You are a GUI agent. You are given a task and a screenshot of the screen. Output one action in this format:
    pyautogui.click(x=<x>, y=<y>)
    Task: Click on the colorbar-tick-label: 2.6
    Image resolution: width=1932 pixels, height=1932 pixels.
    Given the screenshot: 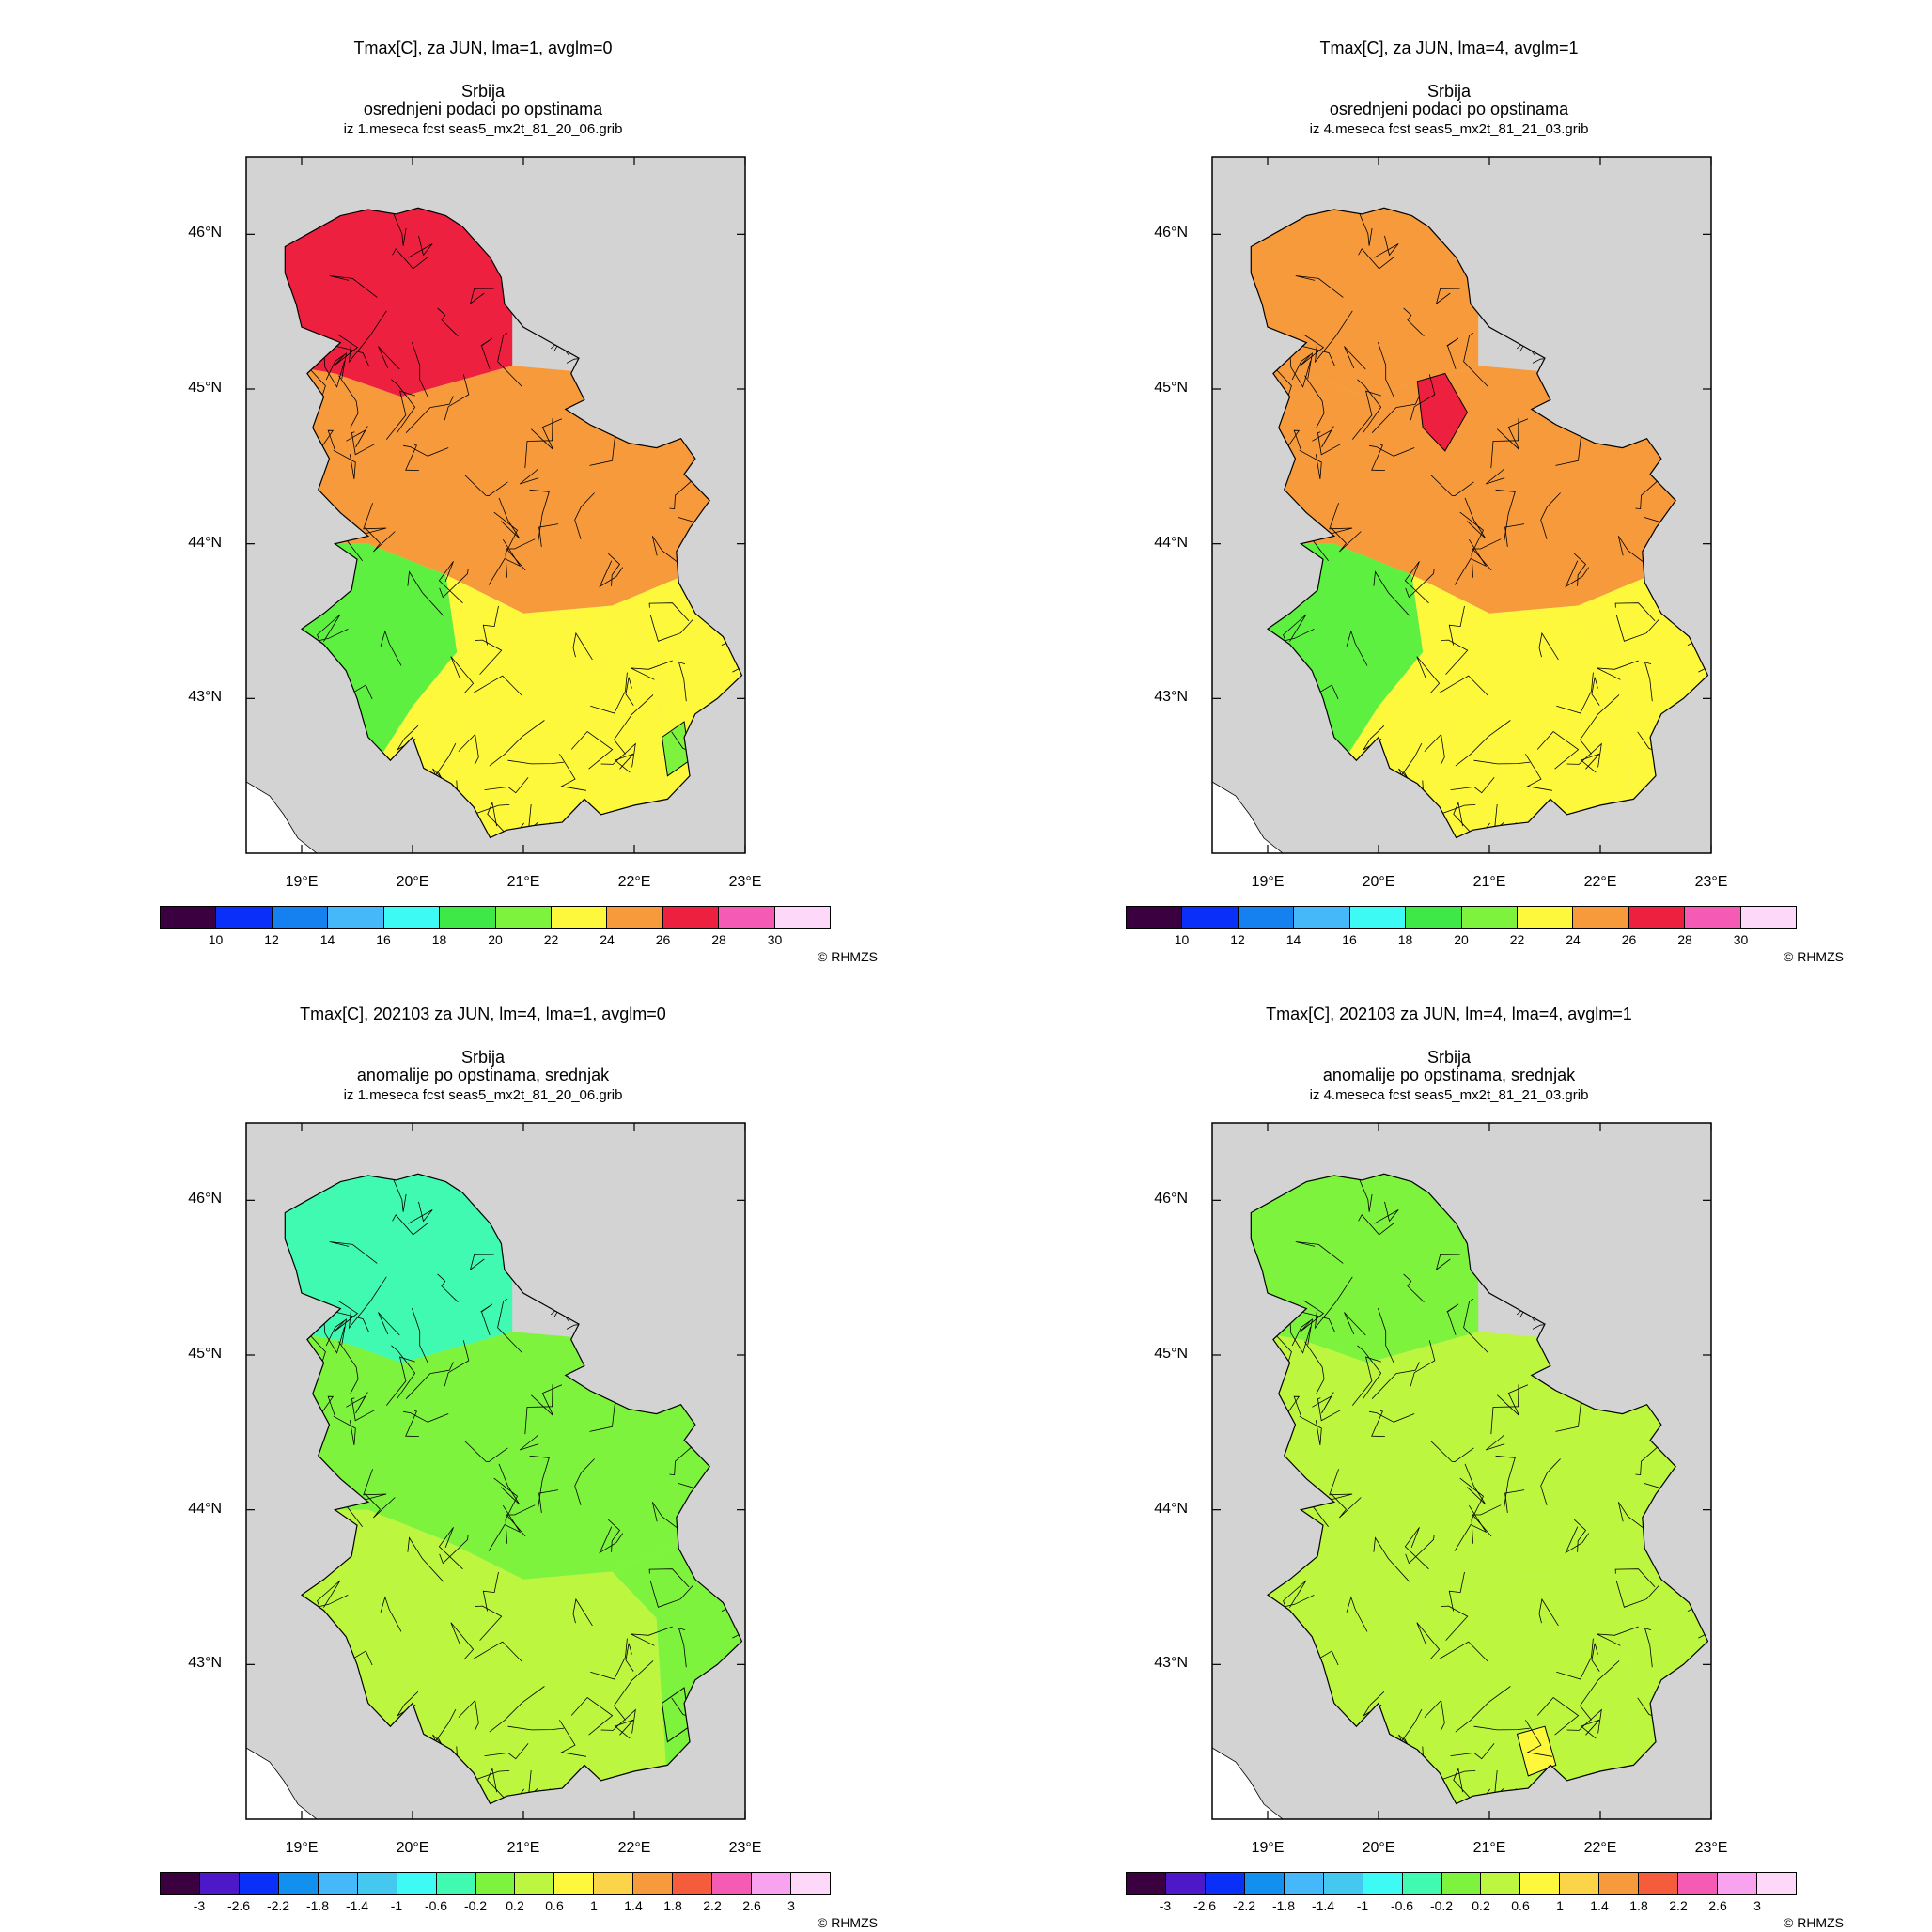 What is the action you would take?
    pyautogui.click(x=751, y=1905)
    